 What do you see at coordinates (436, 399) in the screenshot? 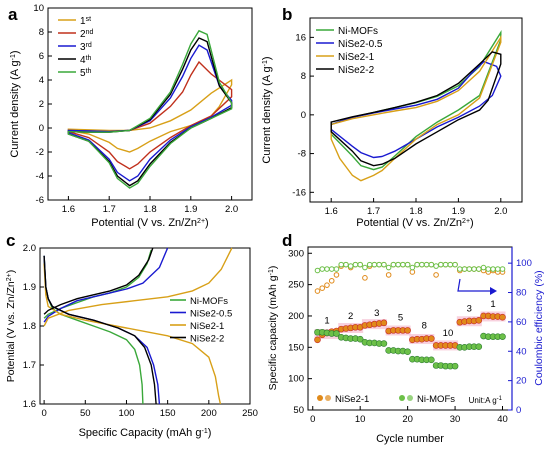
I see `legend-label: Ni-MOFs` at bounding box center [436, 399].